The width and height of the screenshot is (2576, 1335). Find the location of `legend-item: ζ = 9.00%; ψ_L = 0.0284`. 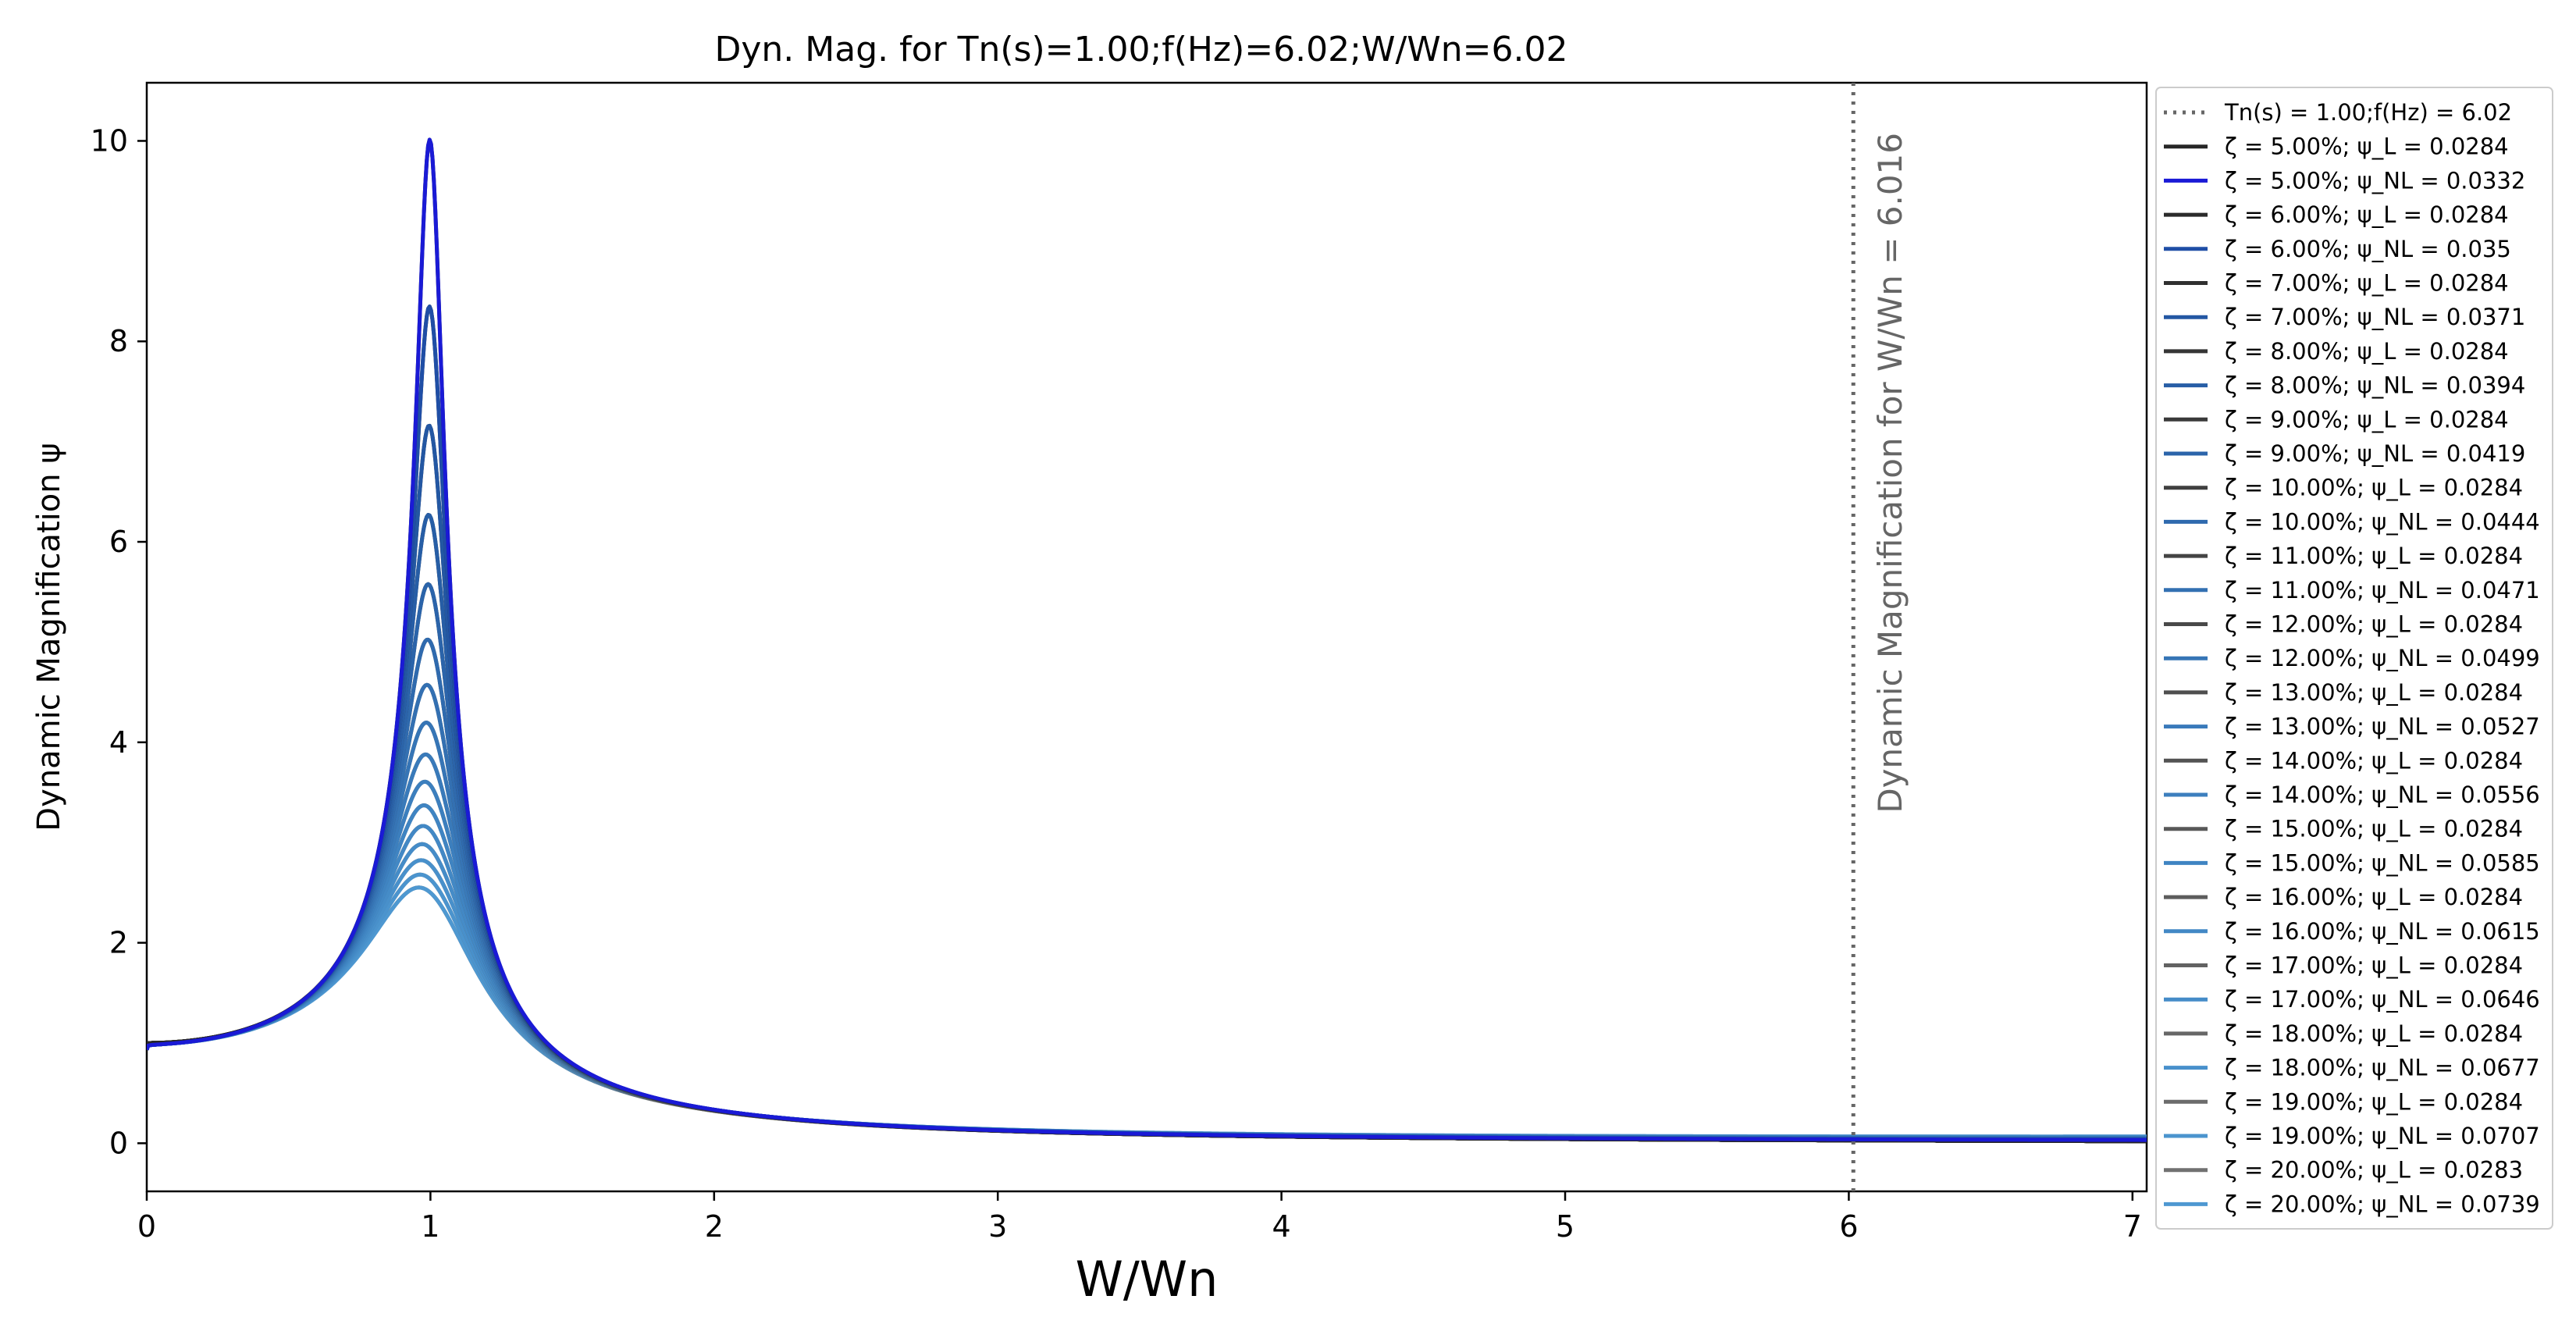

legend-item: ζ = 9.00%; ψ_L = 0.0284 is located at coordinates (2336, 419).